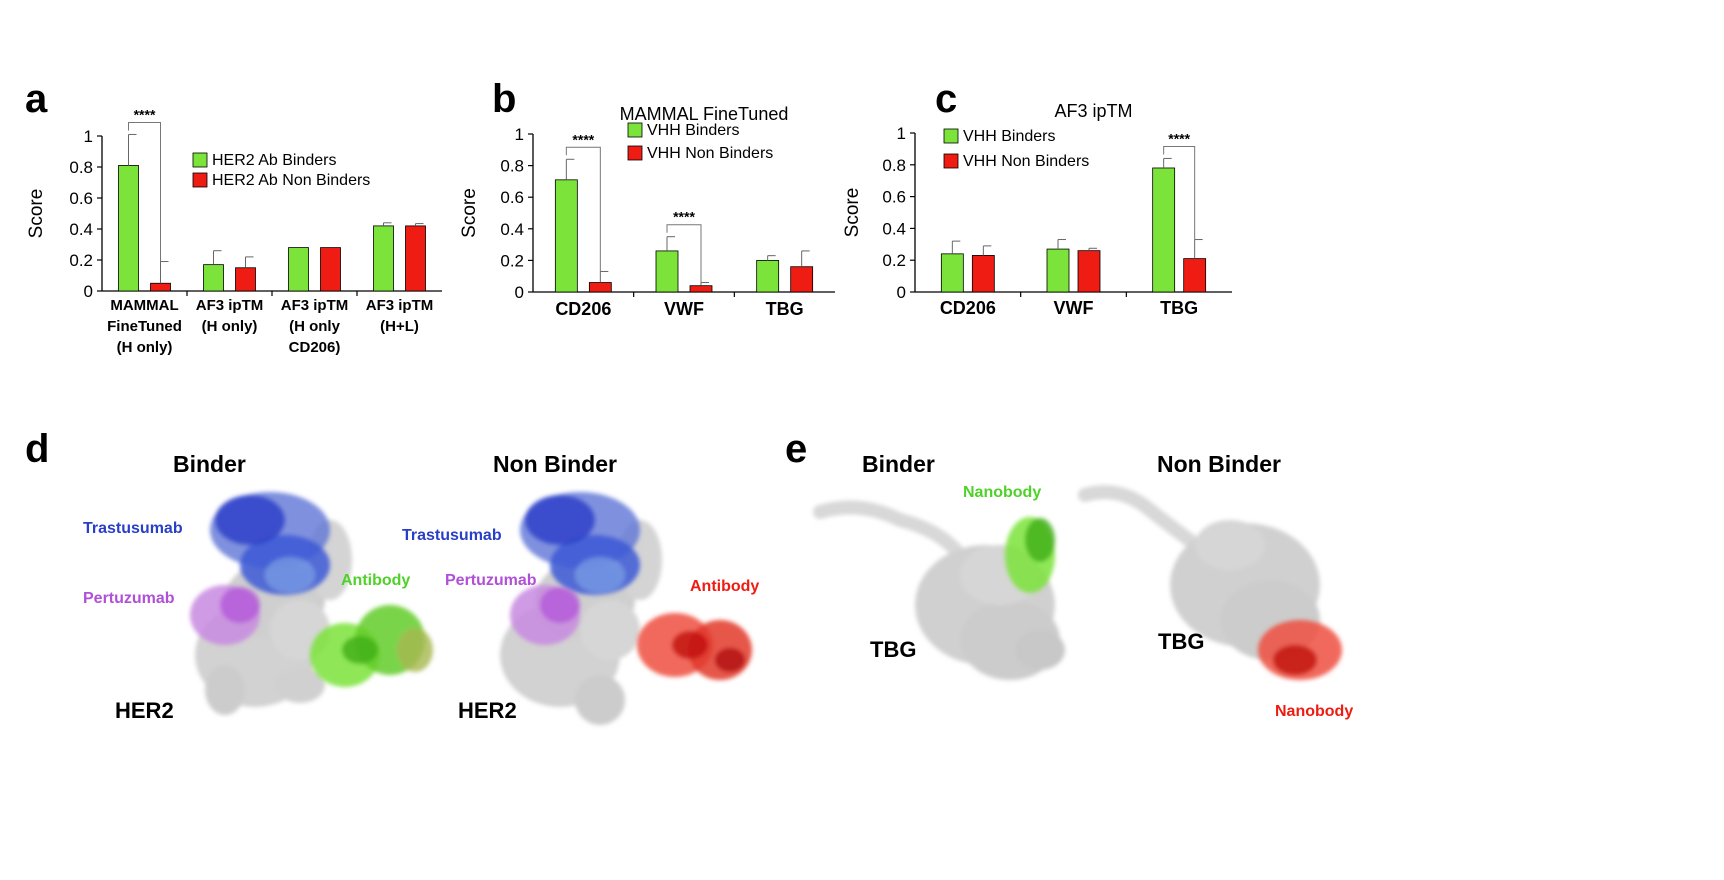 Image resolution: width=1724 pixels, height=880 pixels. Describe the element at coordinates (694, 646) in the screenshot. I see `d-nonbinder-antibody-surface` at that location.